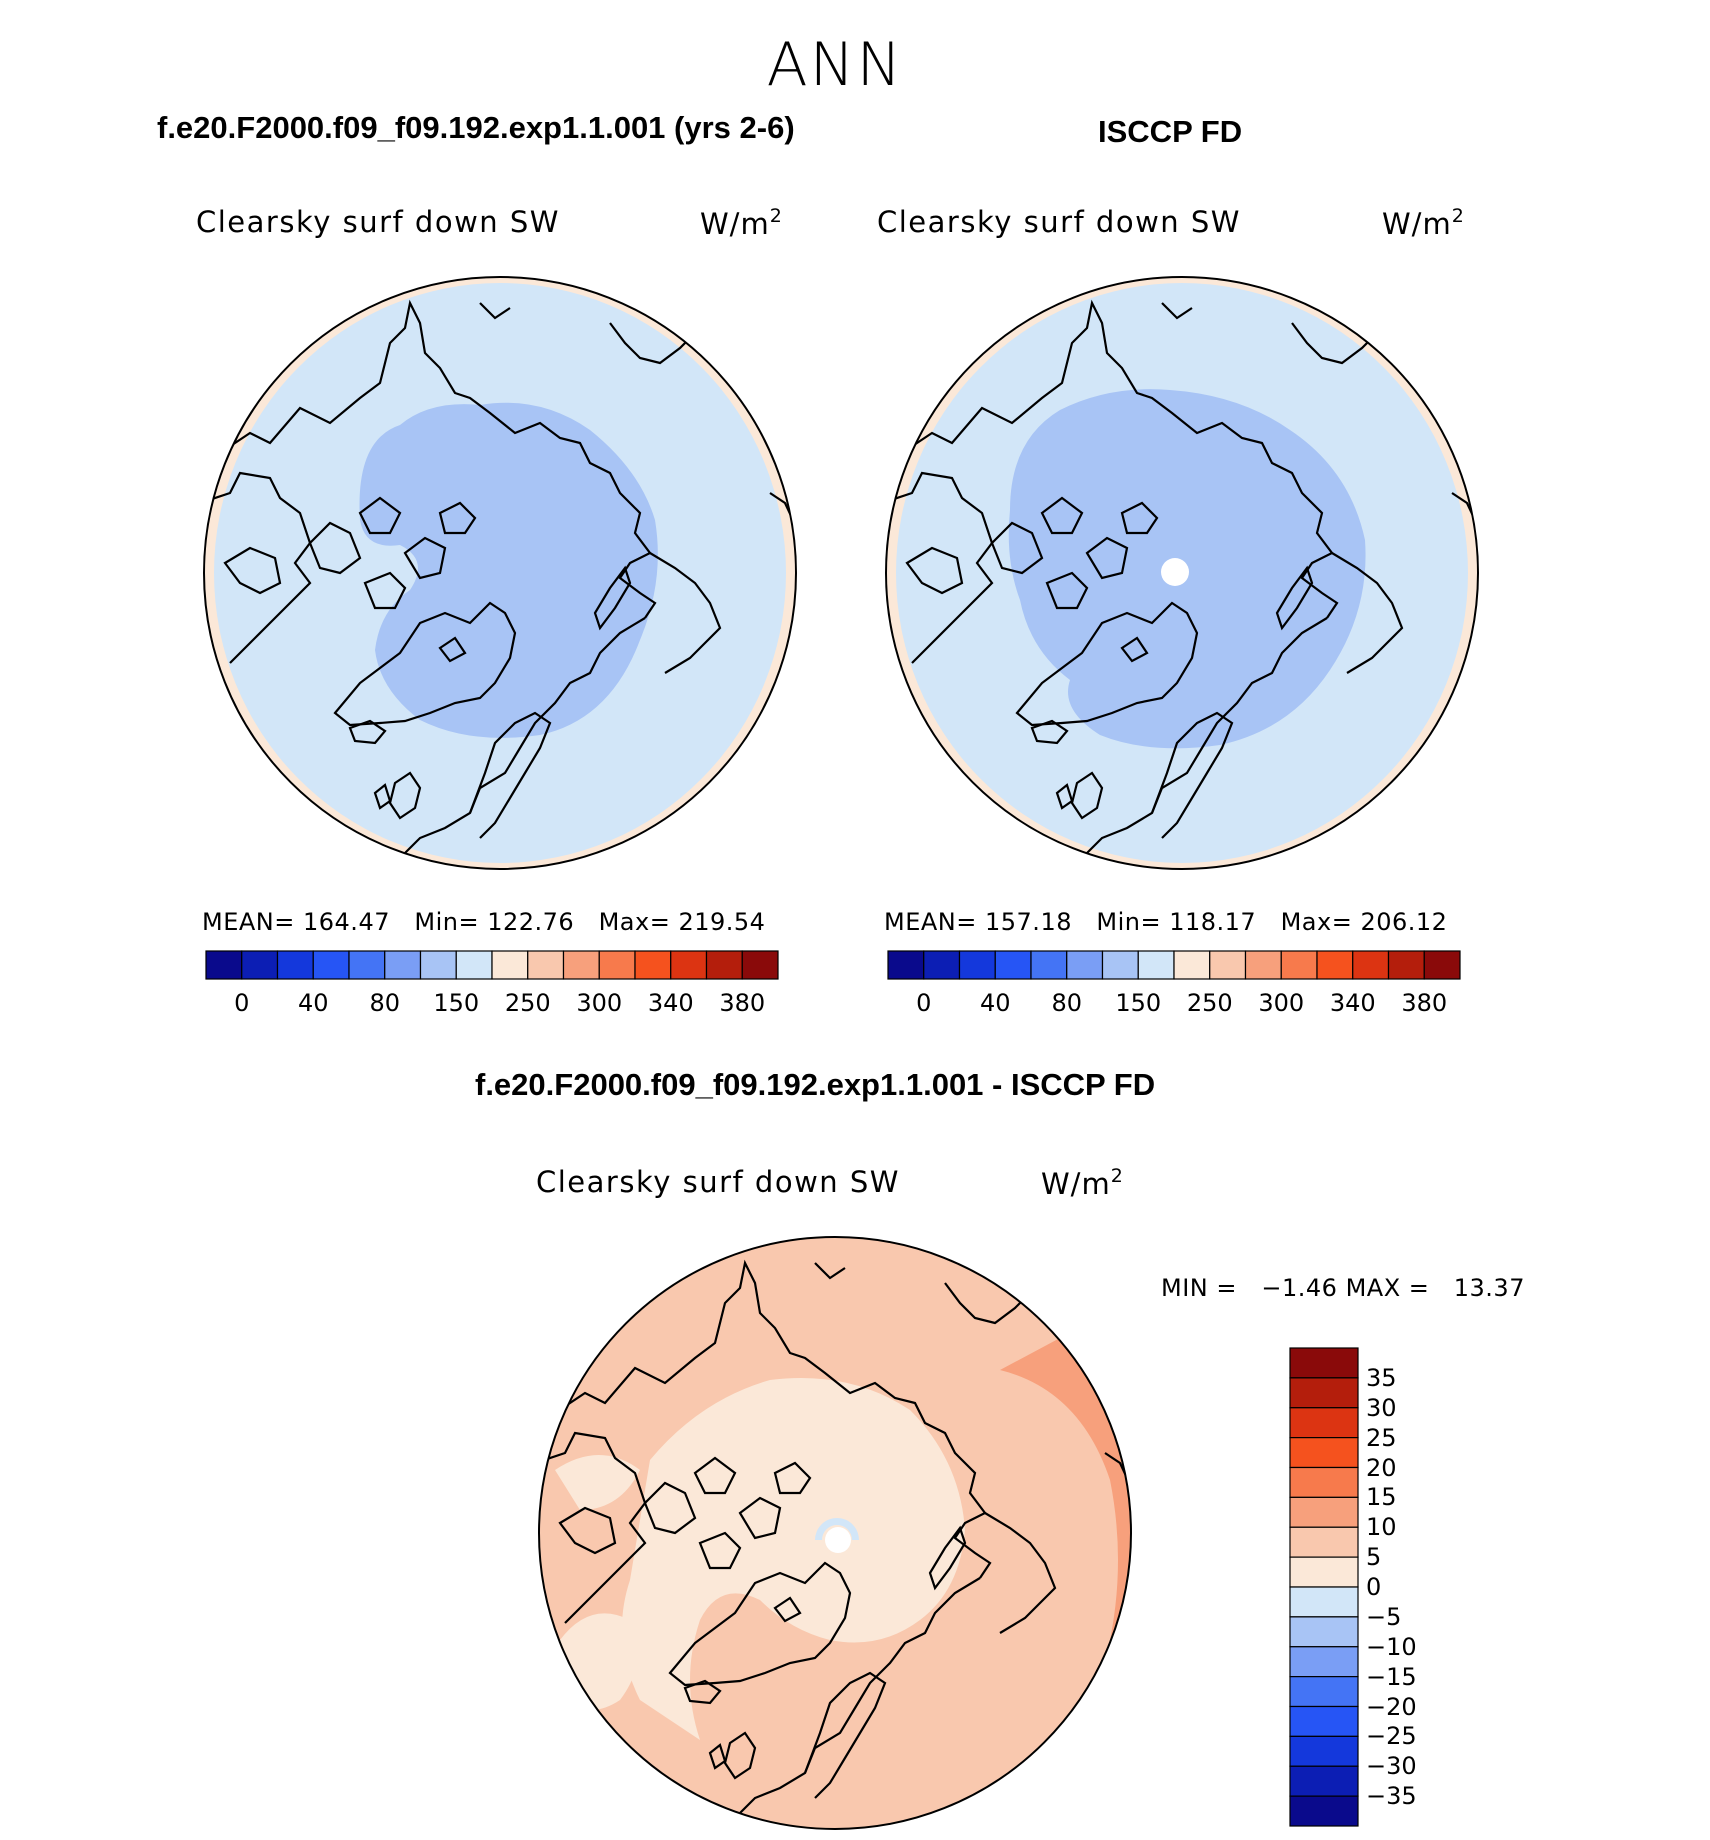 The height and width of the screenshot is (1840, 1710). Describe the element at coordinates (741, 223) in the screenshot. I see `model-units-label: W/m2` at that location.